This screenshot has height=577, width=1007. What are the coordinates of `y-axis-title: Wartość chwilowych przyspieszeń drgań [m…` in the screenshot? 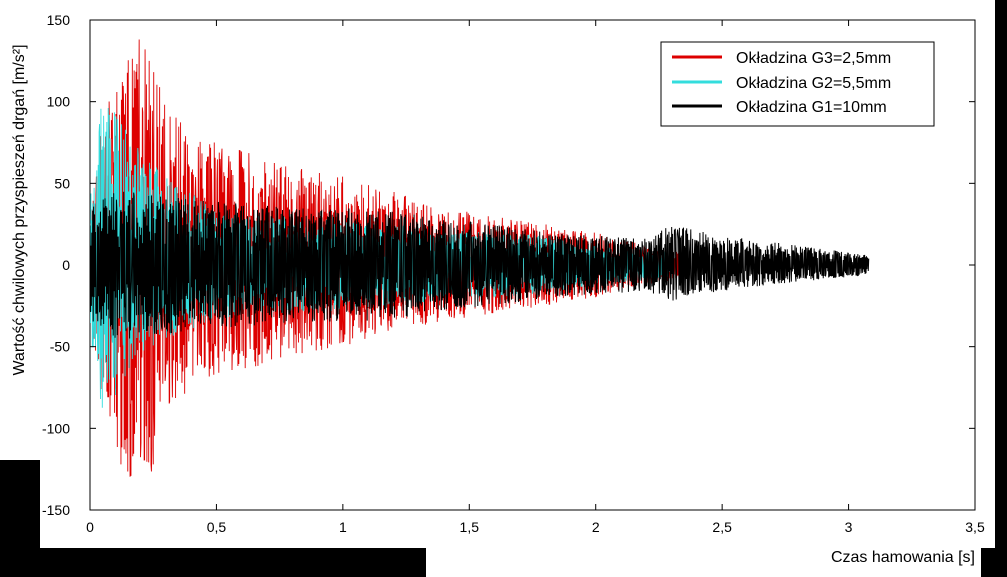 It's located at (19, 209).